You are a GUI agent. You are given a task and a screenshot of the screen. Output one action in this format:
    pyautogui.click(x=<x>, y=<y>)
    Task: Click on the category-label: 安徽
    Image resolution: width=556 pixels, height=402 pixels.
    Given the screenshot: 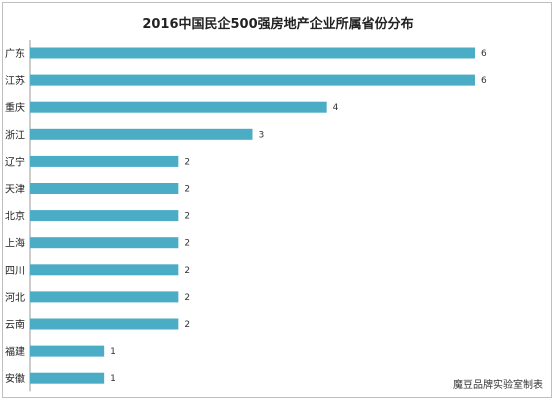 What is the action you would take?
    pyautogui.click(x=15, y=378)
    